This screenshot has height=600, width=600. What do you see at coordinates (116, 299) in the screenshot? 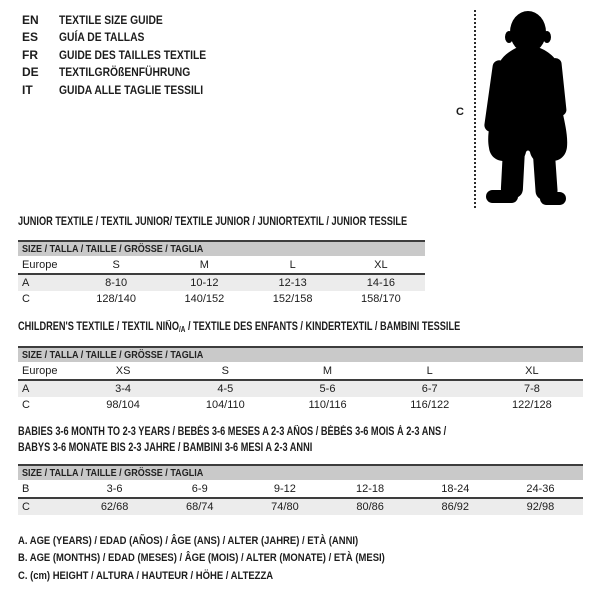
I see `table-cell: 128/140` at bounding box center [116, 299].